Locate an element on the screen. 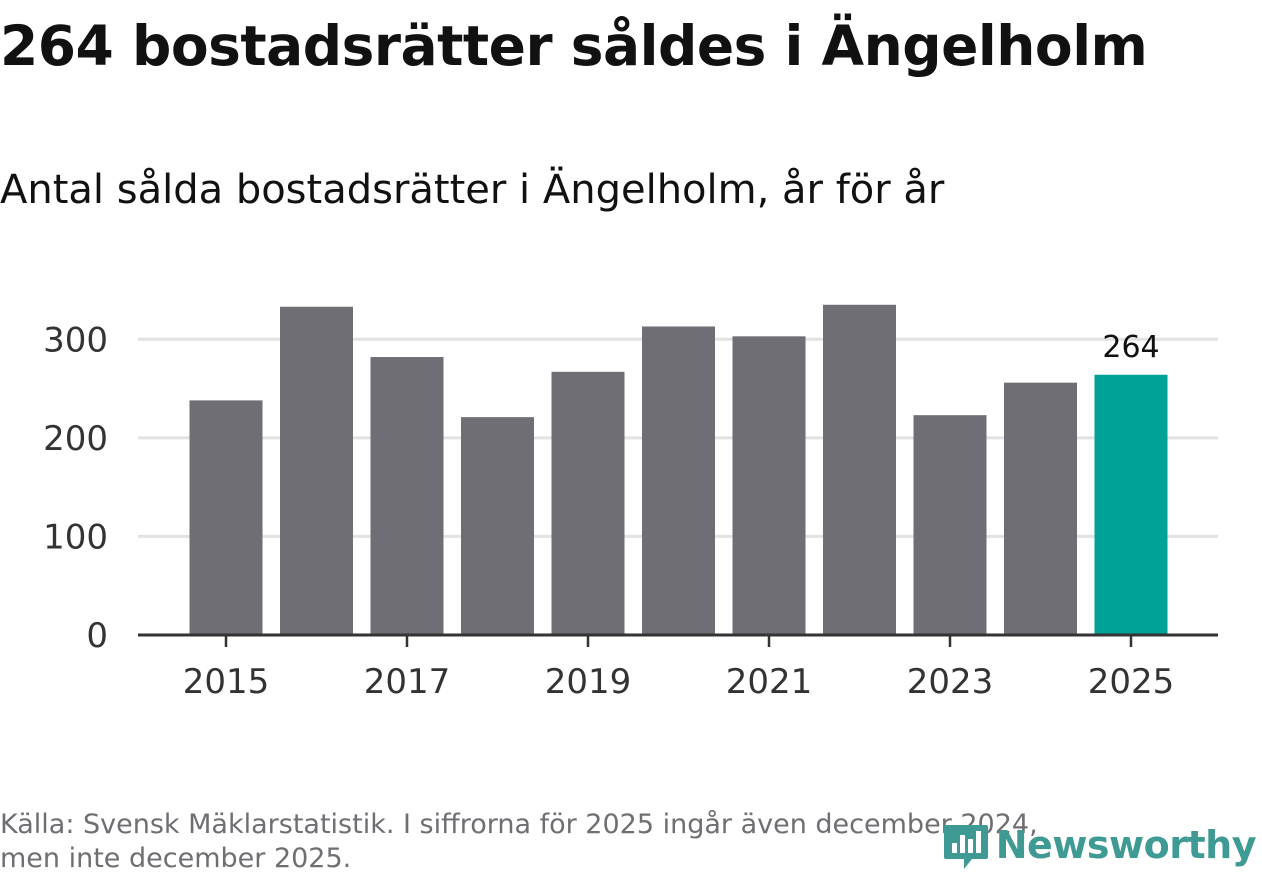 Image resolution: width=1262 pixels, height=879 pixels. data-label-2025: 264 is located at coordinates (1130, 347).